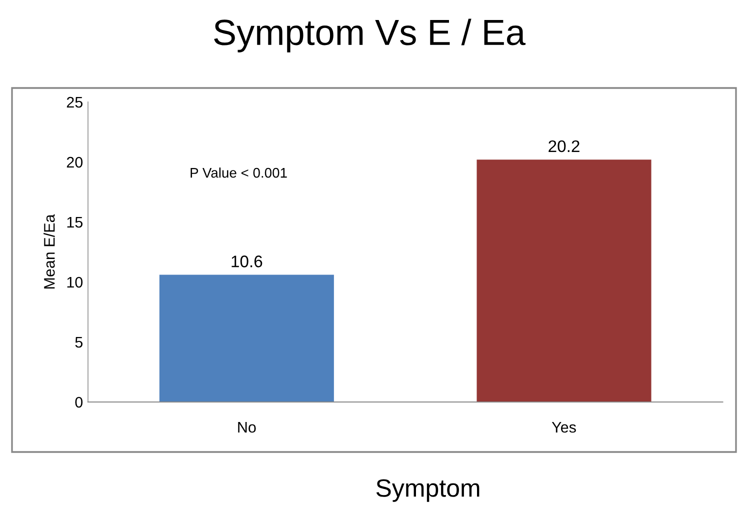 Image resolution: width=738 pixels, height=508 pixels. What do you see at coordinates (238, 173) in the screenshot?
I see `annotation: P Value < 0.001` at bounding box center [238, 173].